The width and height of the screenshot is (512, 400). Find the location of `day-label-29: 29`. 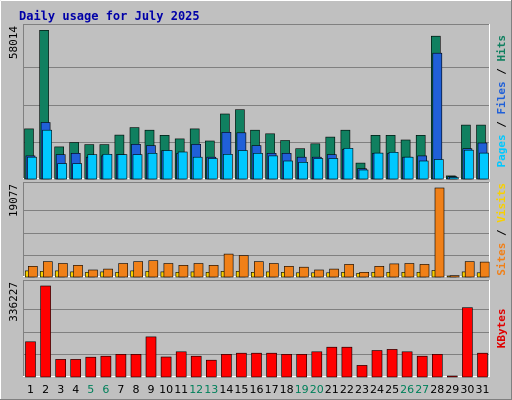

day-label-29: 29 is located at coordinates (452, 389).